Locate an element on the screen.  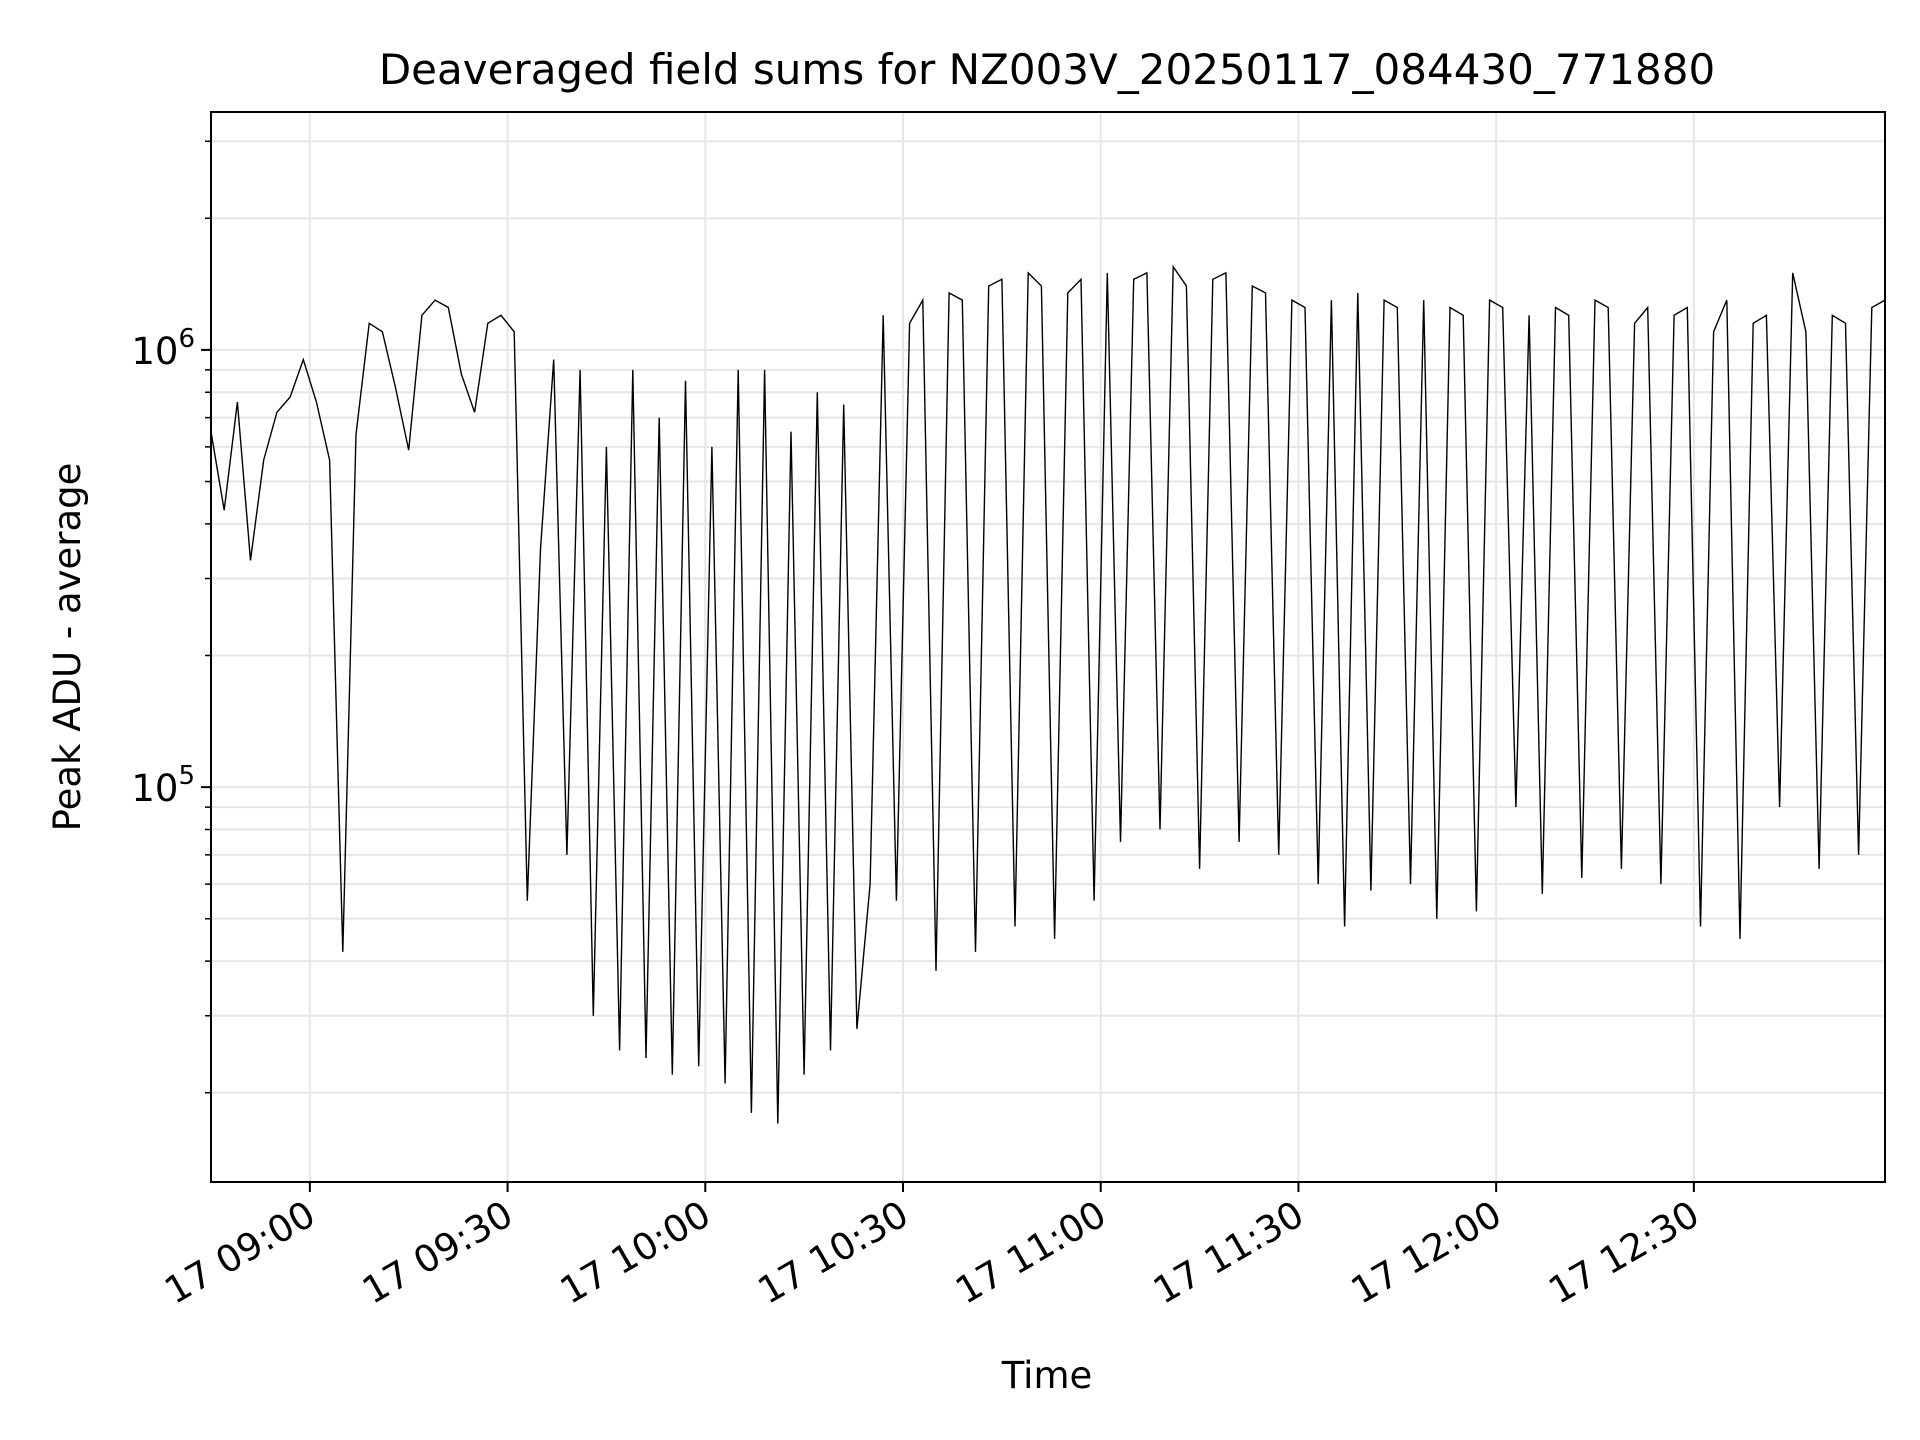
y-axis: 10⁵ 10⁶ is located at coordinates (171, 617).